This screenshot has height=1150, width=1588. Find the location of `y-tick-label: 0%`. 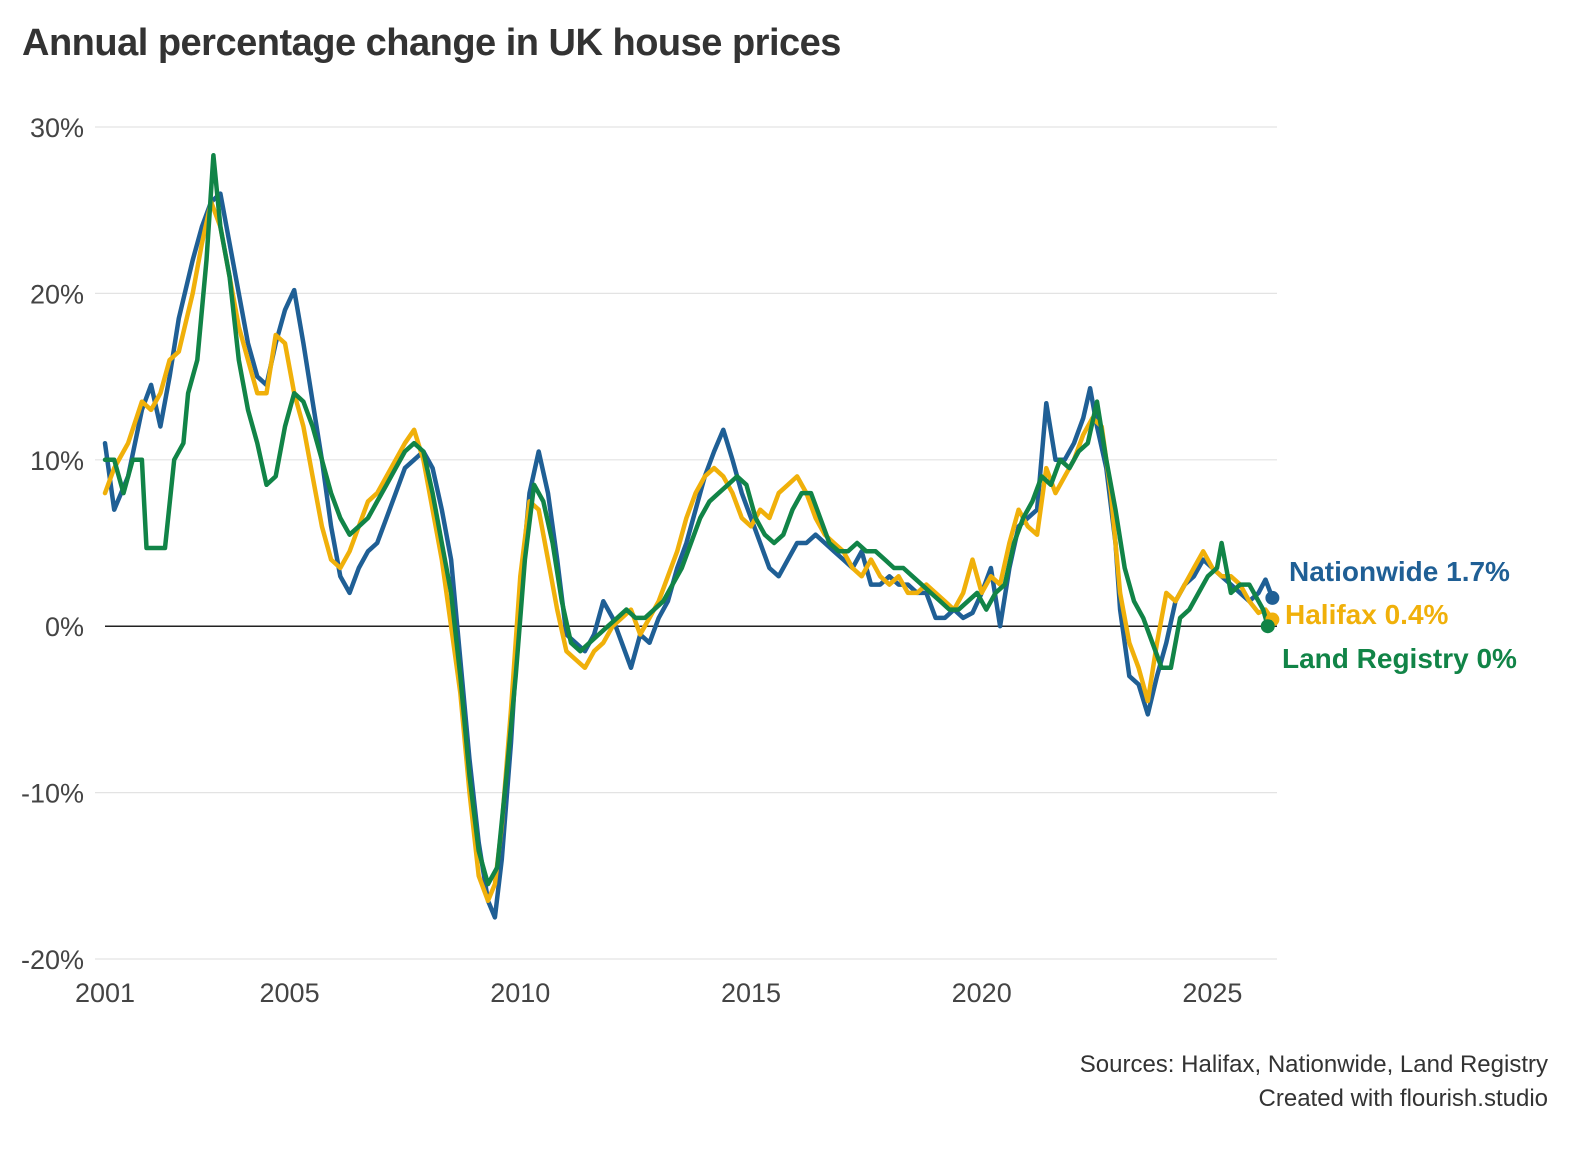

y-tick-label: 0% is located at coordinates (64, 627).